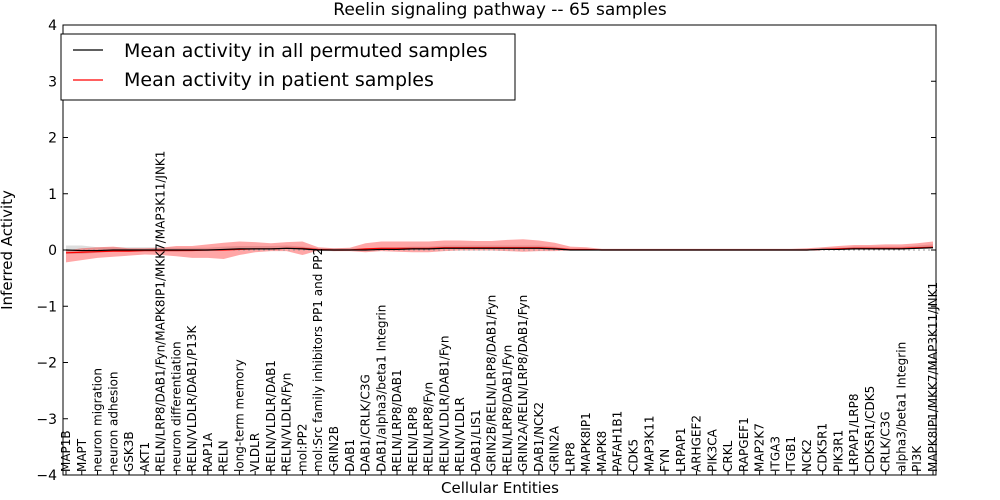 The width and height of the screenshot is (1000, 500). What do you see at coordinates (500, 10) in the screenshot?
I see `chart-title: Reelin signaling pathway -- 65 samples` at bounding box center [500, 10].